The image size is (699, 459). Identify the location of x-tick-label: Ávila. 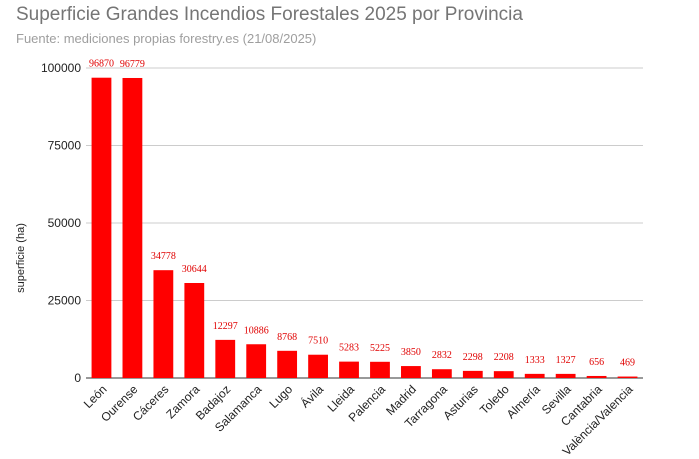
(311, 395).